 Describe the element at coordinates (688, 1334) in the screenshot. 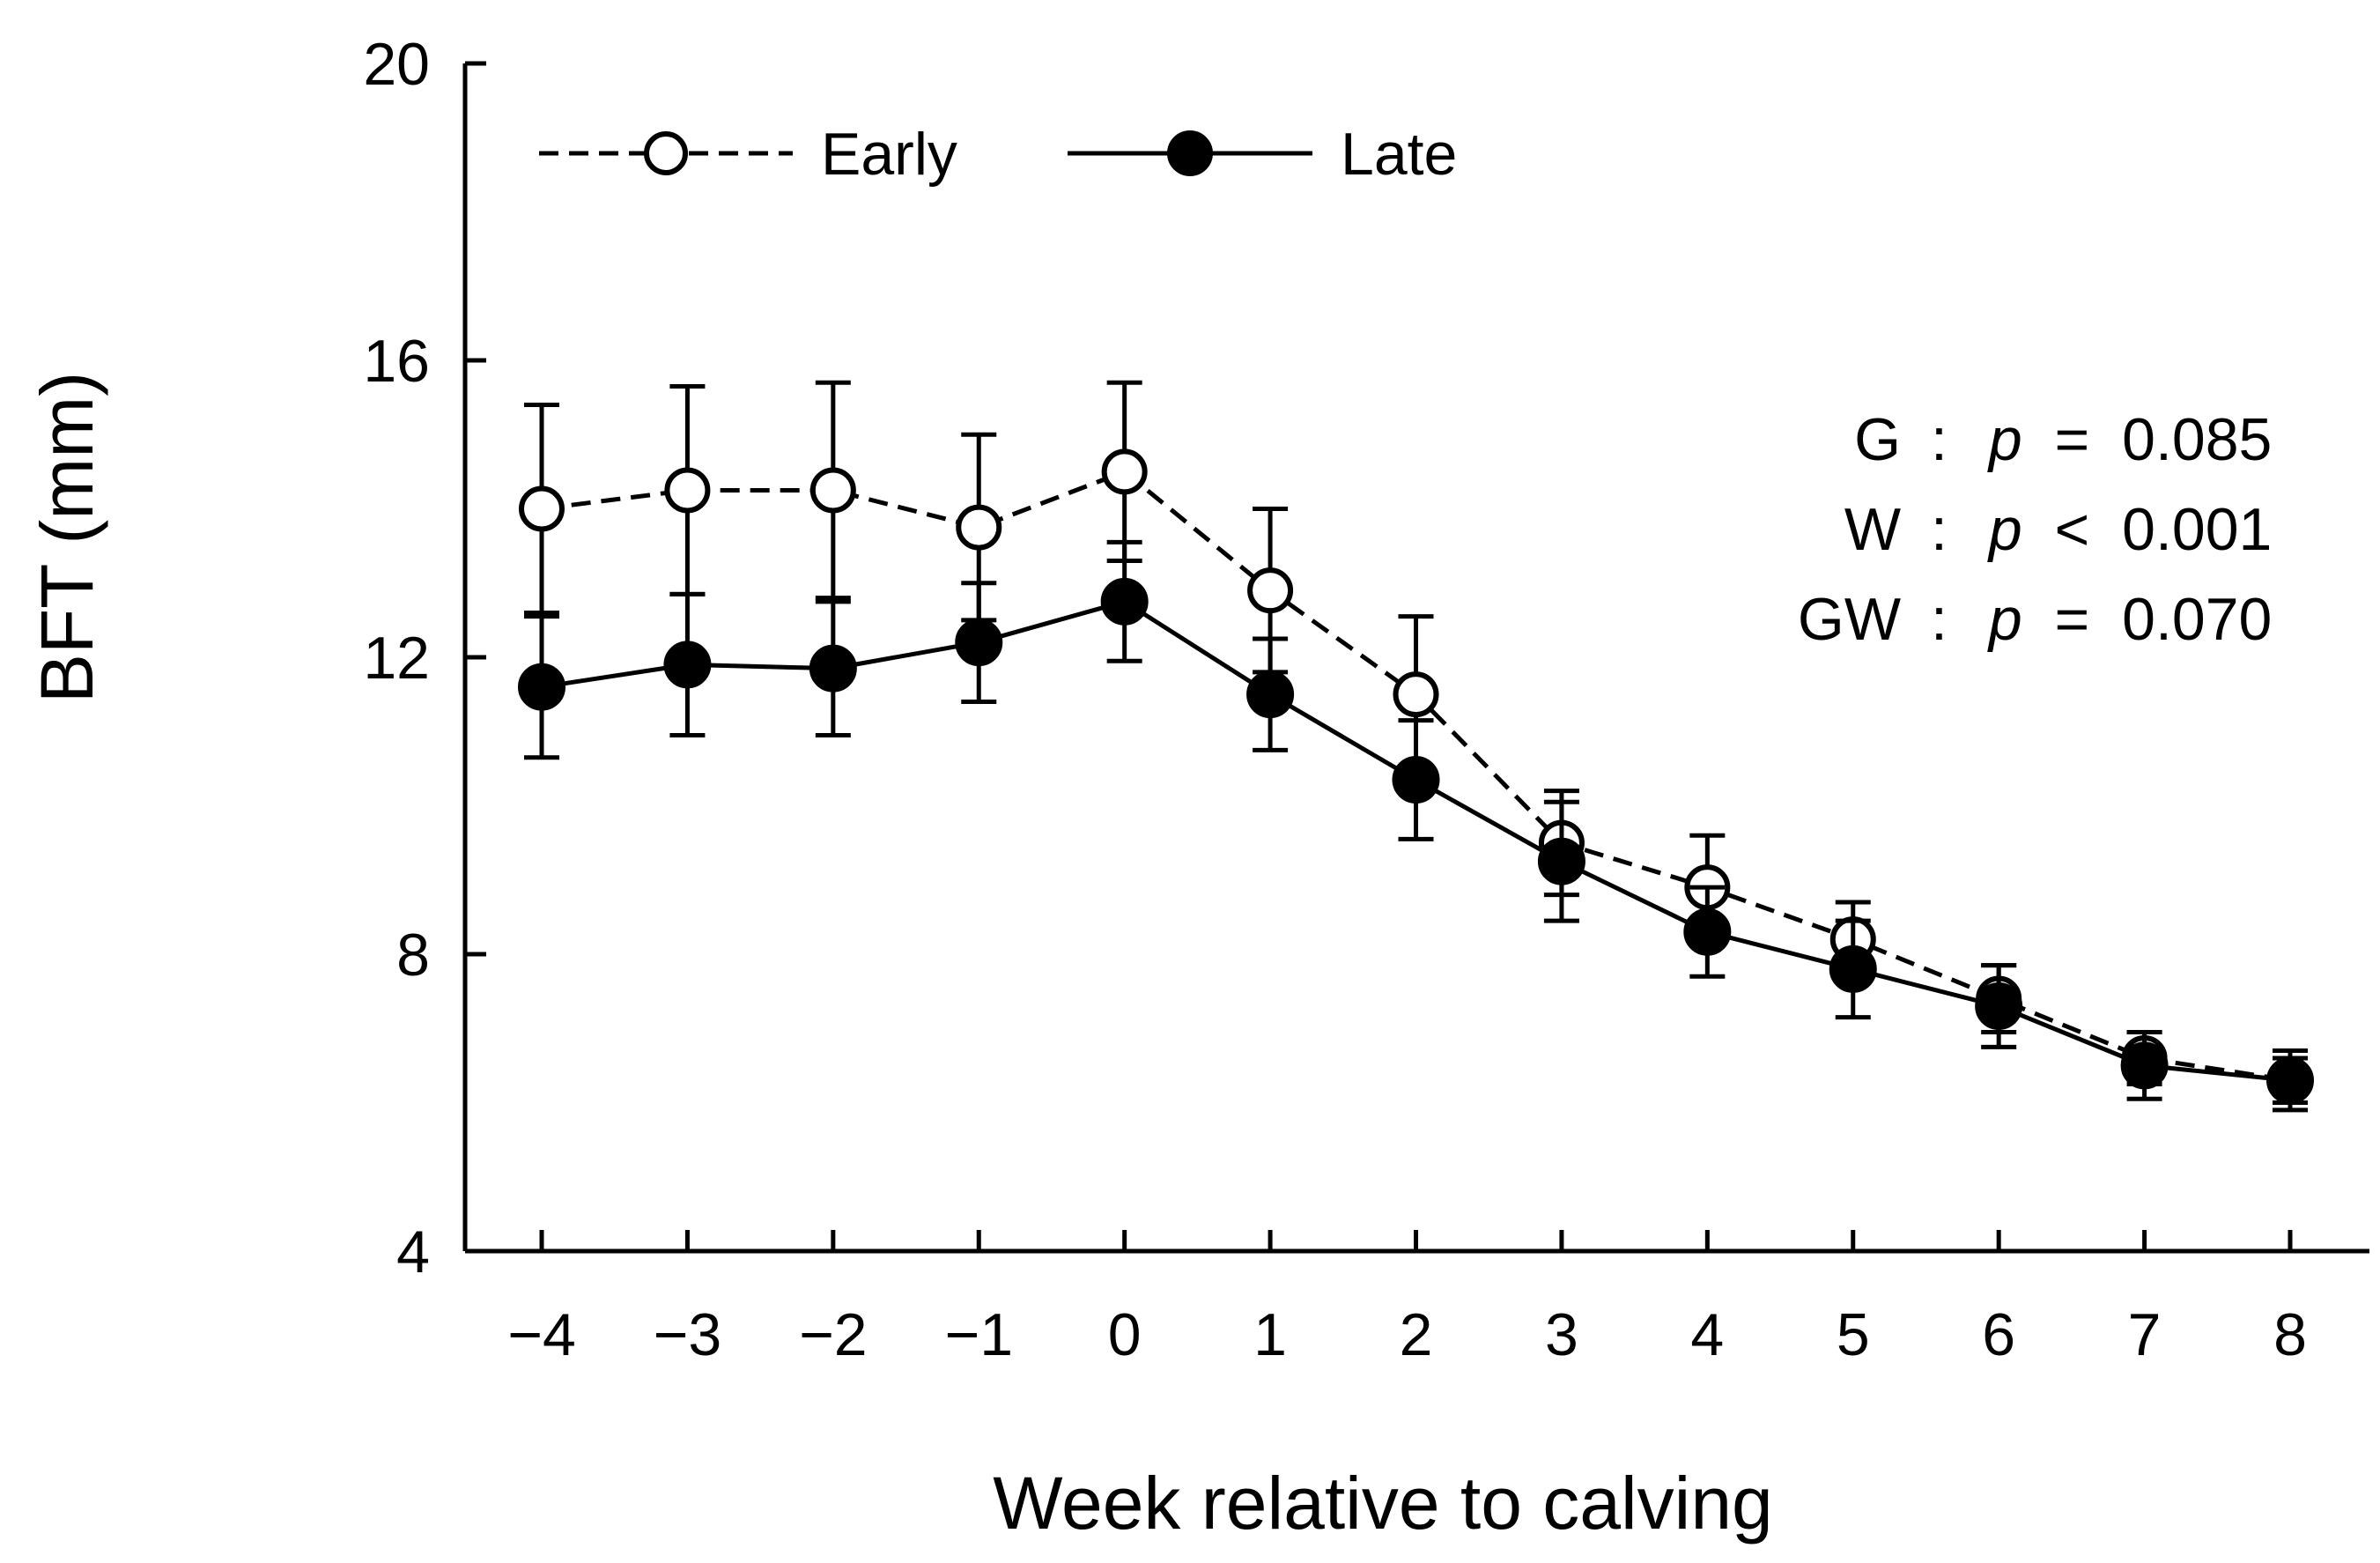

I see `x-tick-label-1: −3` at that location.